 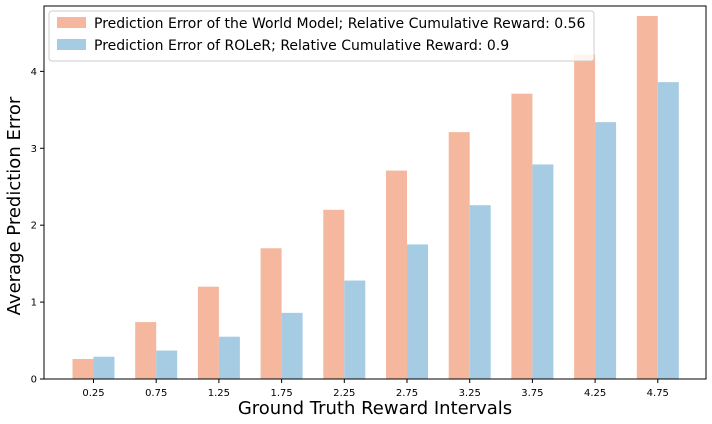 I want to click on bar-roler-0.25, so click(x=104, y=367).